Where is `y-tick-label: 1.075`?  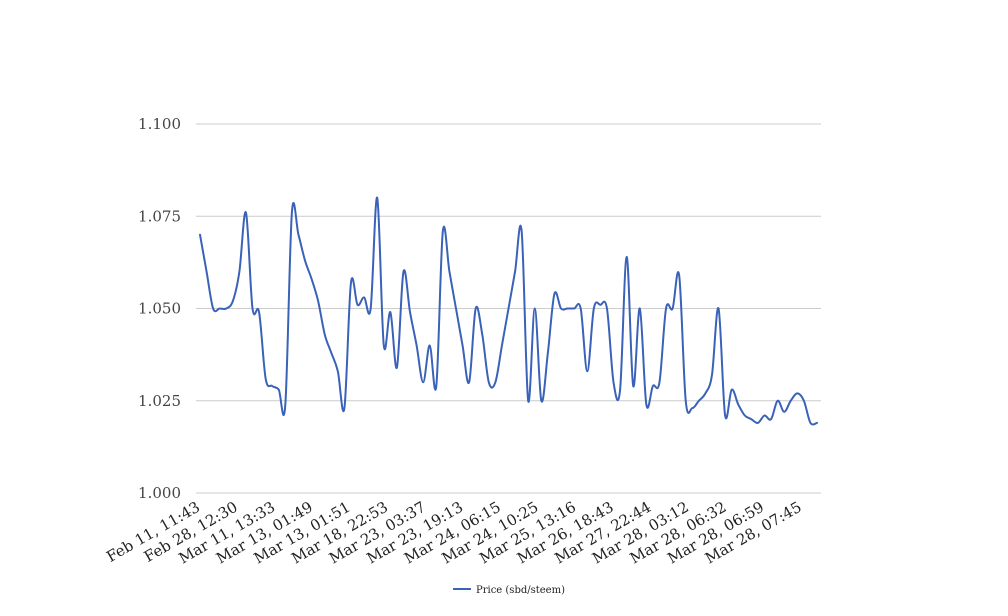
y-tick-label: 1.075 is located at coordinates (159, 216).